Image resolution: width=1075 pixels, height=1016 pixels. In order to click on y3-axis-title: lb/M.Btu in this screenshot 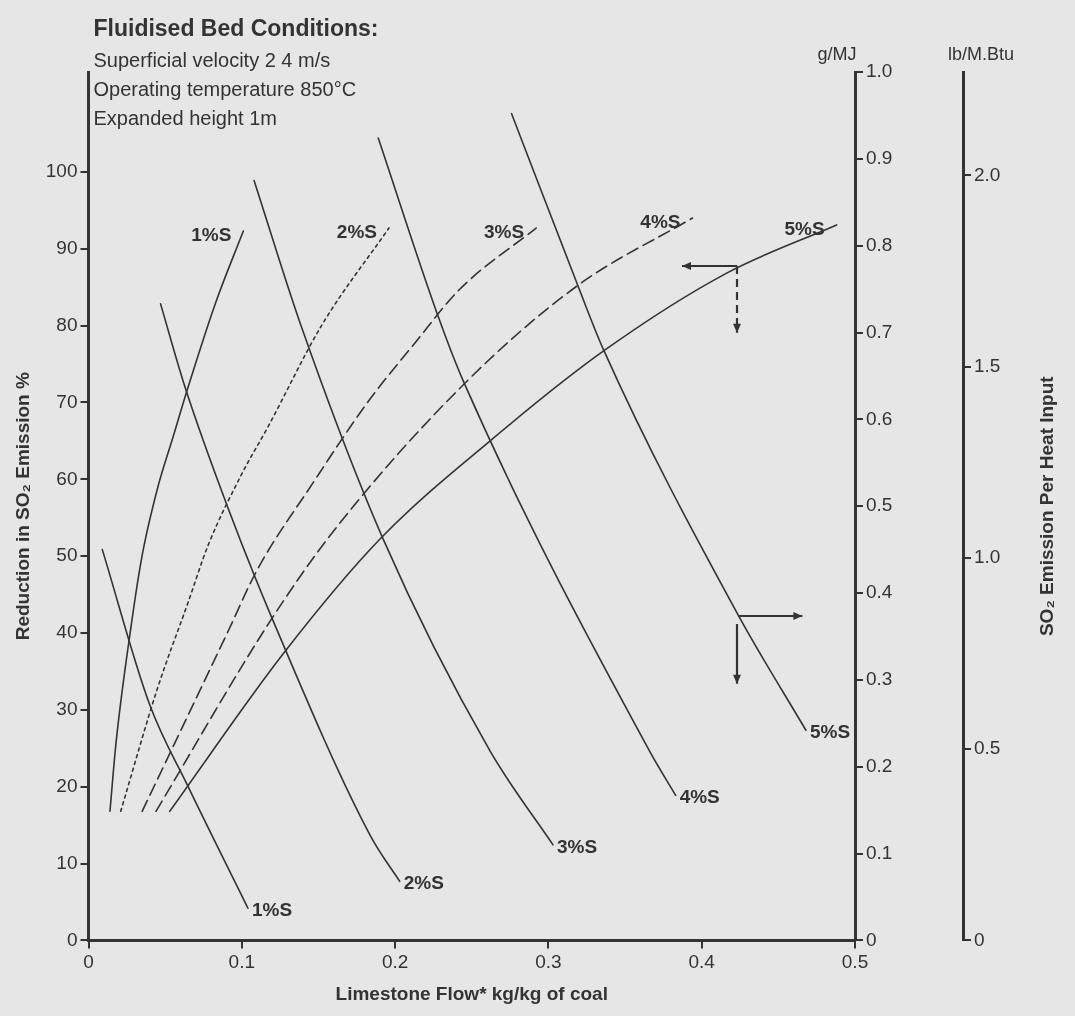, I will do `click(981, 54)`.